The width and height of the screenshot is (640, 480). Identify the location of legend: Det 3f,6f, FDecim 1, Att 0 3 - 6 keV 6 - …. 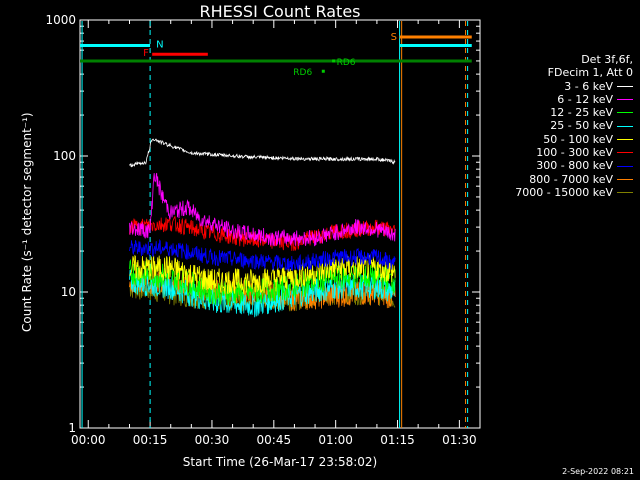
(560, 126).